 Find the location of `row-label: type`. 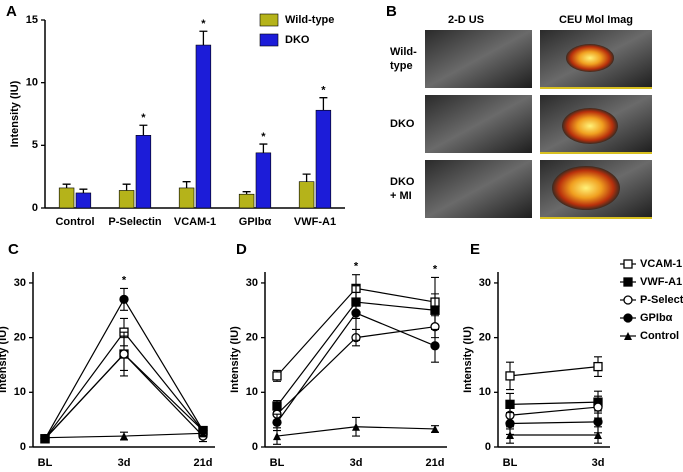

row-label: type is located at coordinates (401, 66).